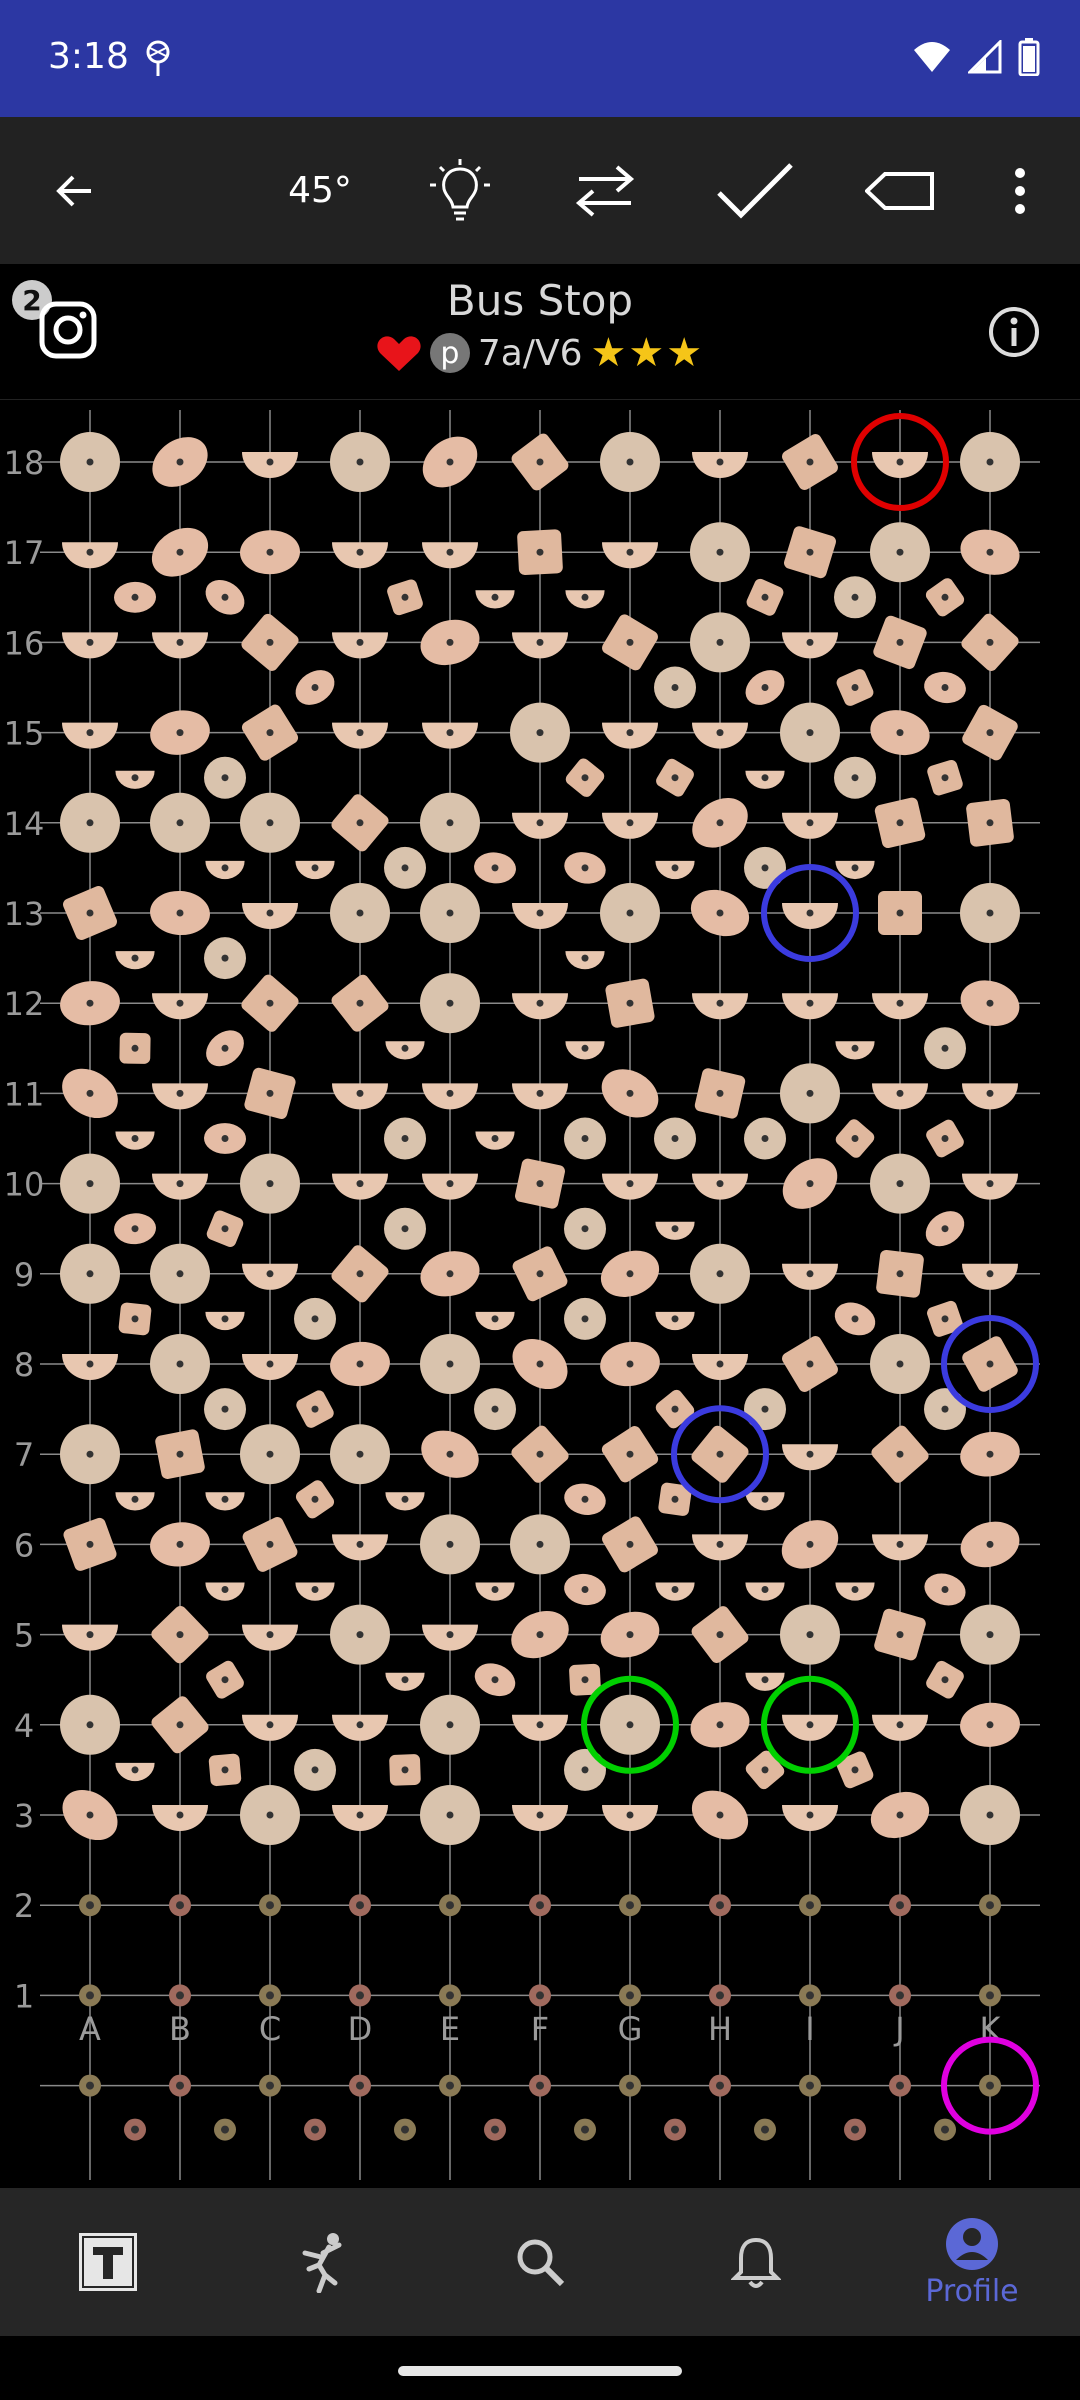 This screenshot has height=2400, width=1080. I want to click on row-label: 4, so click(24, 1726).